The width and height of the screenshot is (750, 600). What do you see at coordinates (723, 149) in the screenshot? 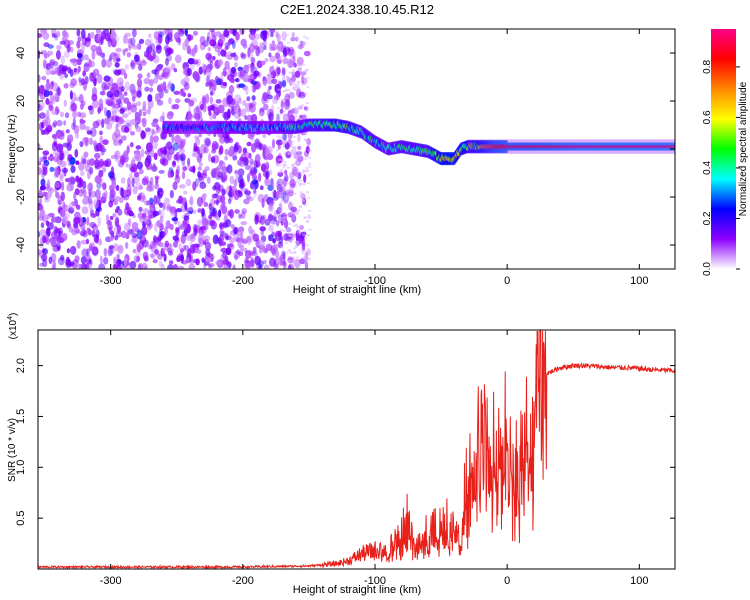
I see `colorbar-scale` at bounding box center [723, 149].